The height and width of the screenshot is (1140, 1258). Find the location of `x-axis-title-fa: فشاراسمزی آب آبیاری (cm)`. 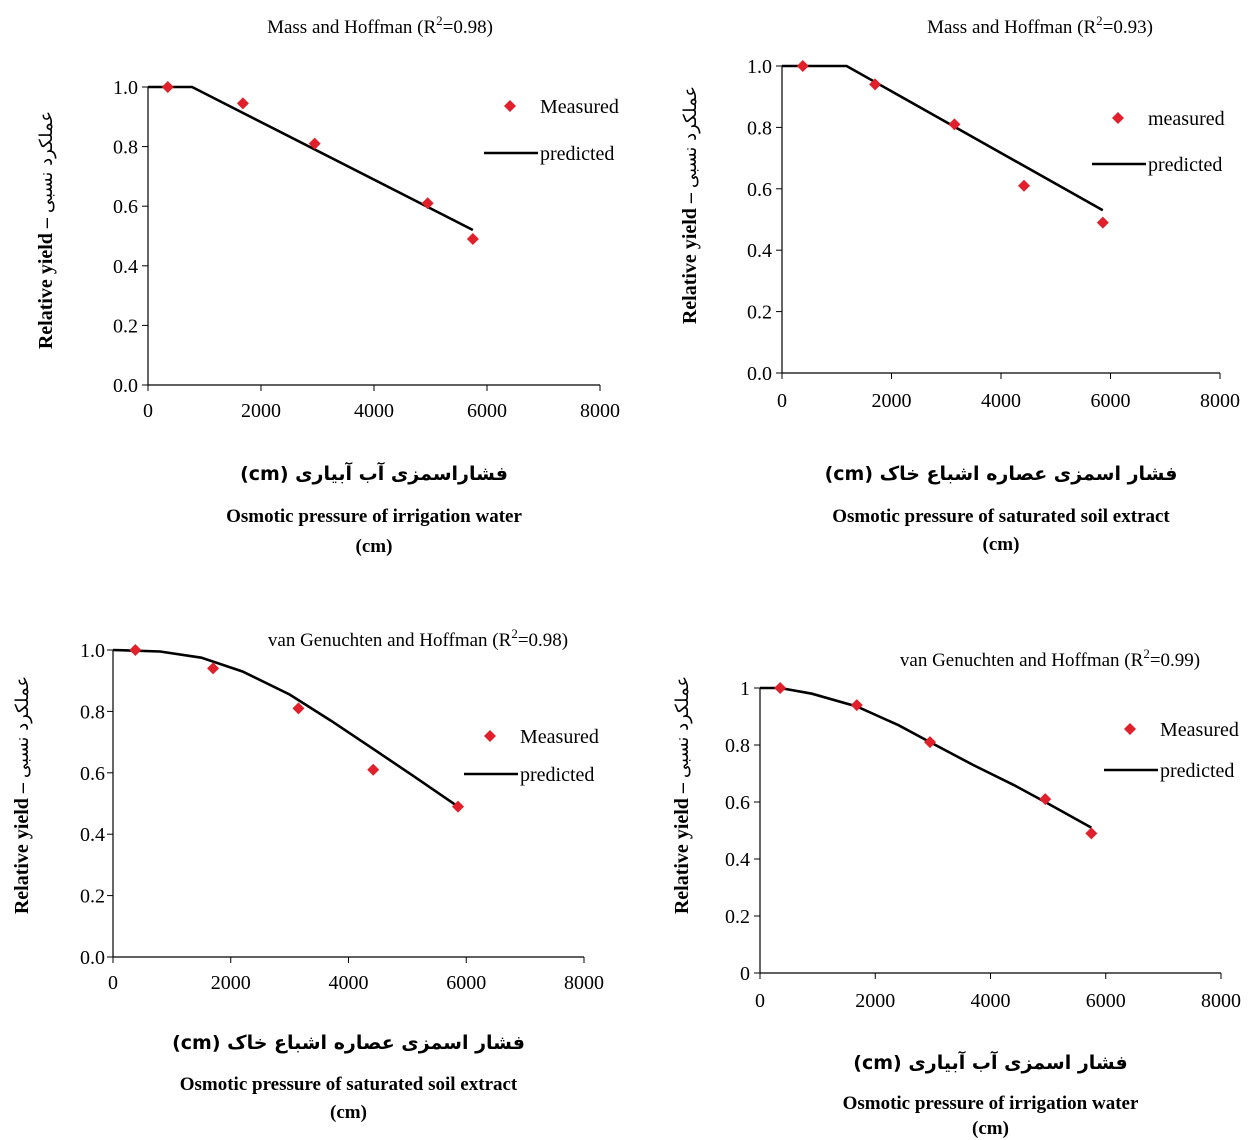

x-axis-title-fa: فشاراسمزی آب آبیاری (cm) is located at coordinates (374, 474).